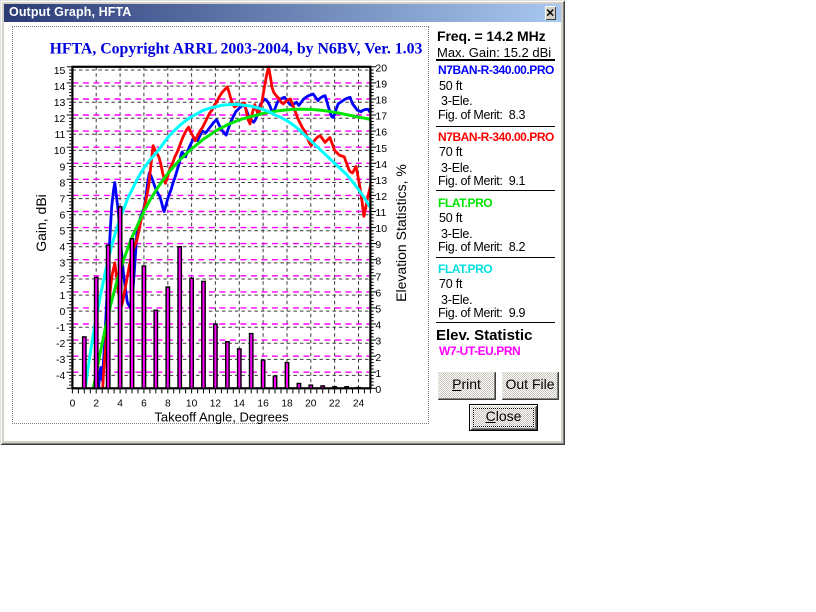  I want to click on svg-text: -2, so click(60, 344).